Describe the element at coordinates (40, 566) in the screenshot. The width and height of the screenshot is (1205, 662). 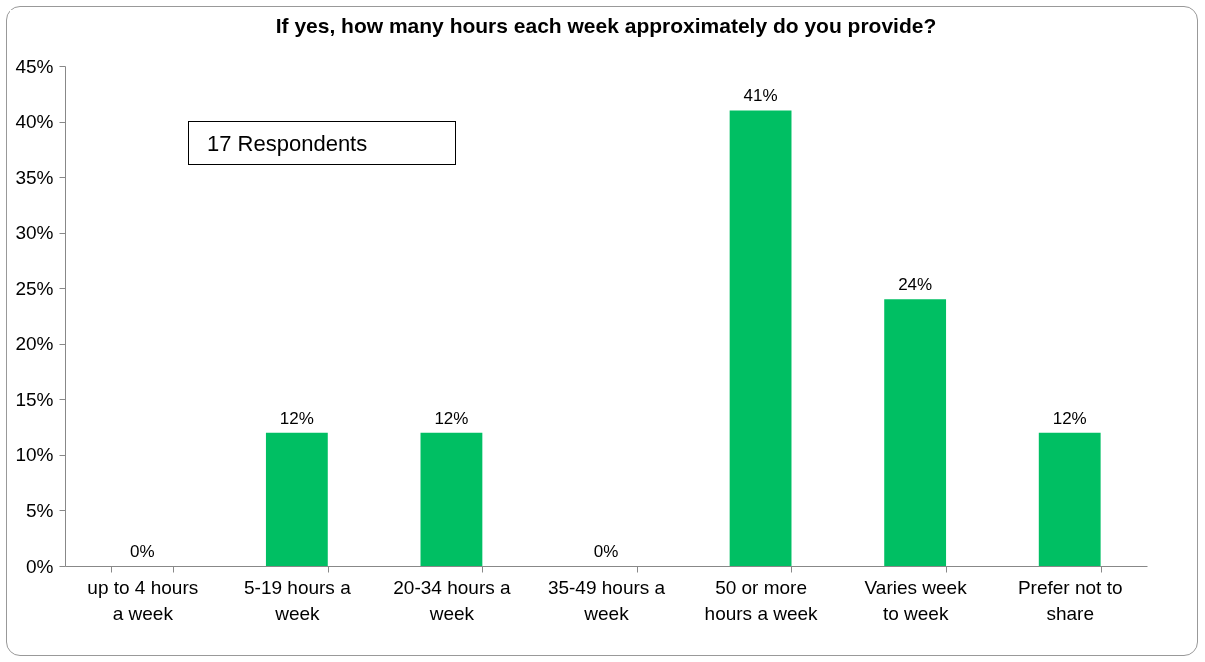
I see `y-tick-label: 0%` at that location.